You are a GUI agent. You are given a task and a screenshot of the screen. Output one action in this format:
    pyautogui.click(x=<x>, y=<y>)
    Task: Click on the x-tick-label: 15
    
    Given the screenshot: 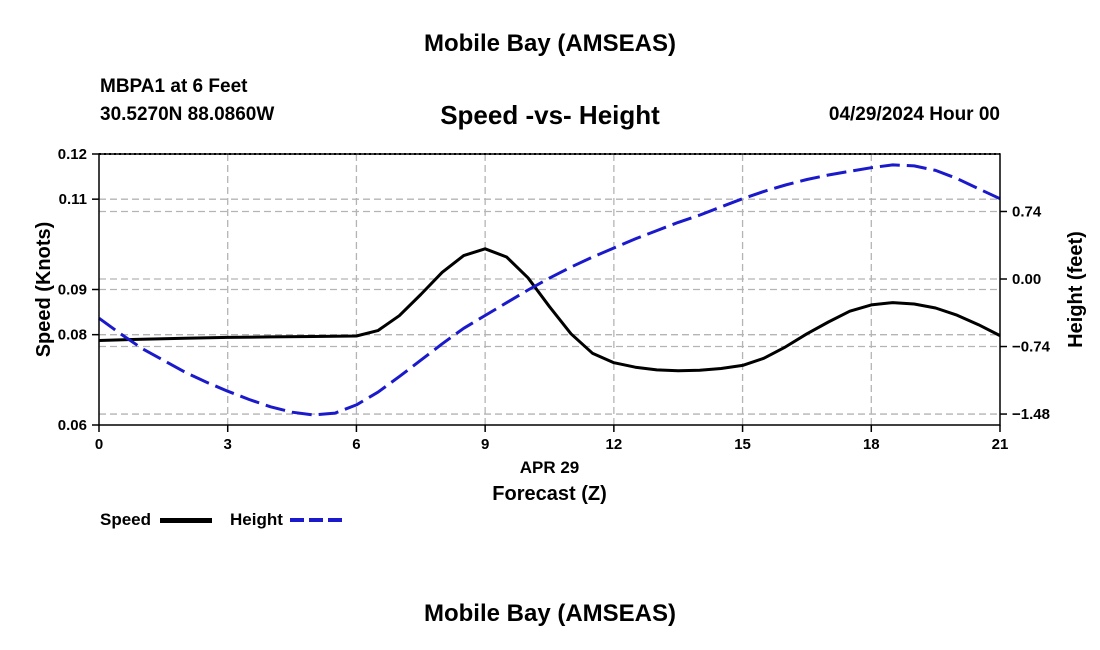 What is the action you would take?
    pyautogui.click(x=742, y=444)
    